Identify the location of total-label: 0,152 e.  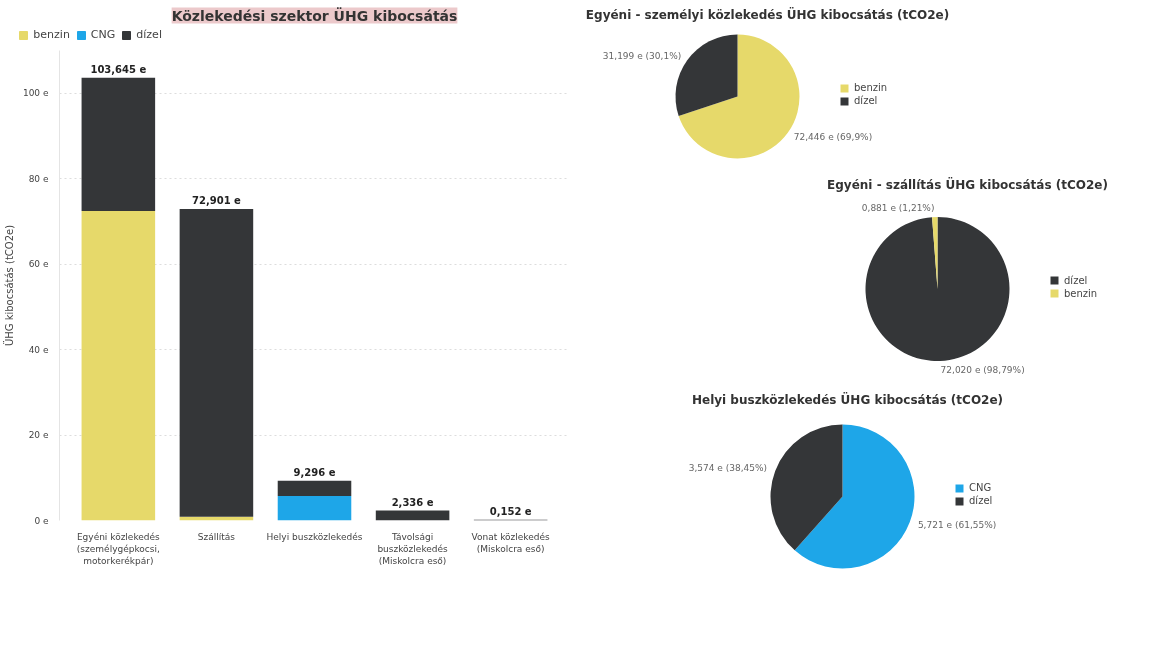
(510, 511).